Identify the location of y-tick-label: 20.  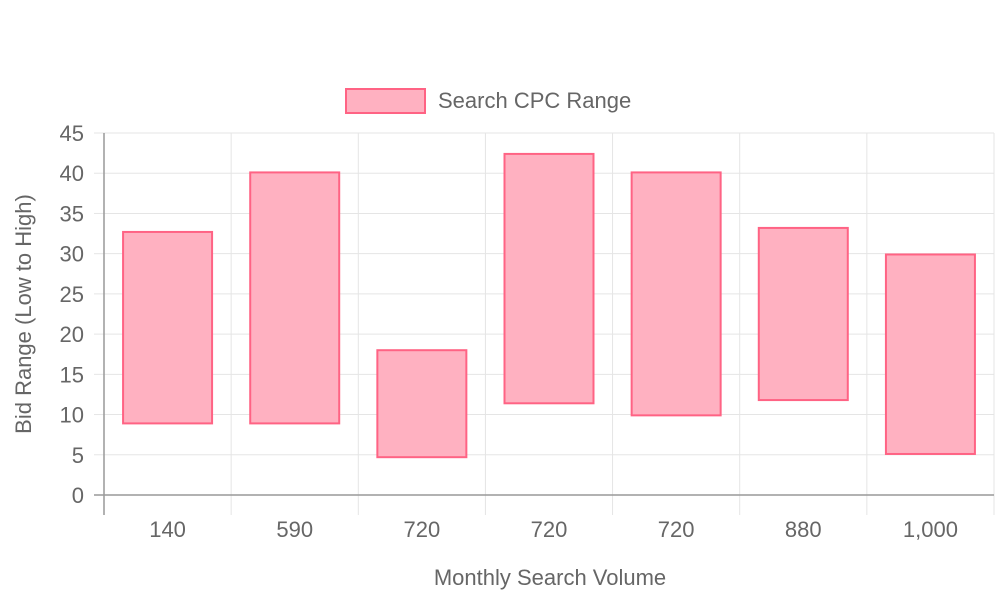
(72, 334).